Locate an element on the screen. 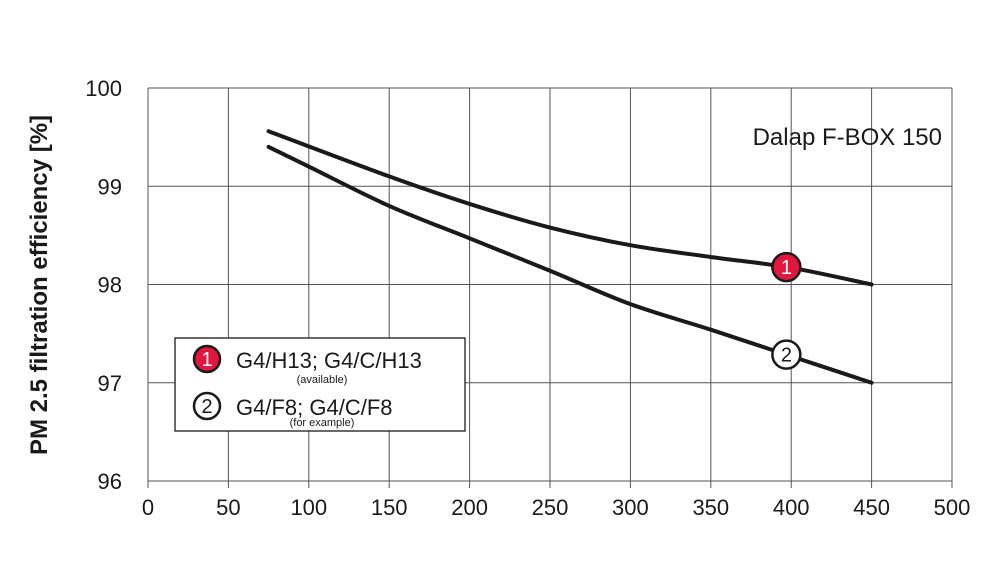 The image size is (1000, 562). x-tick-label: 100 is located at coordinates (308, 507).